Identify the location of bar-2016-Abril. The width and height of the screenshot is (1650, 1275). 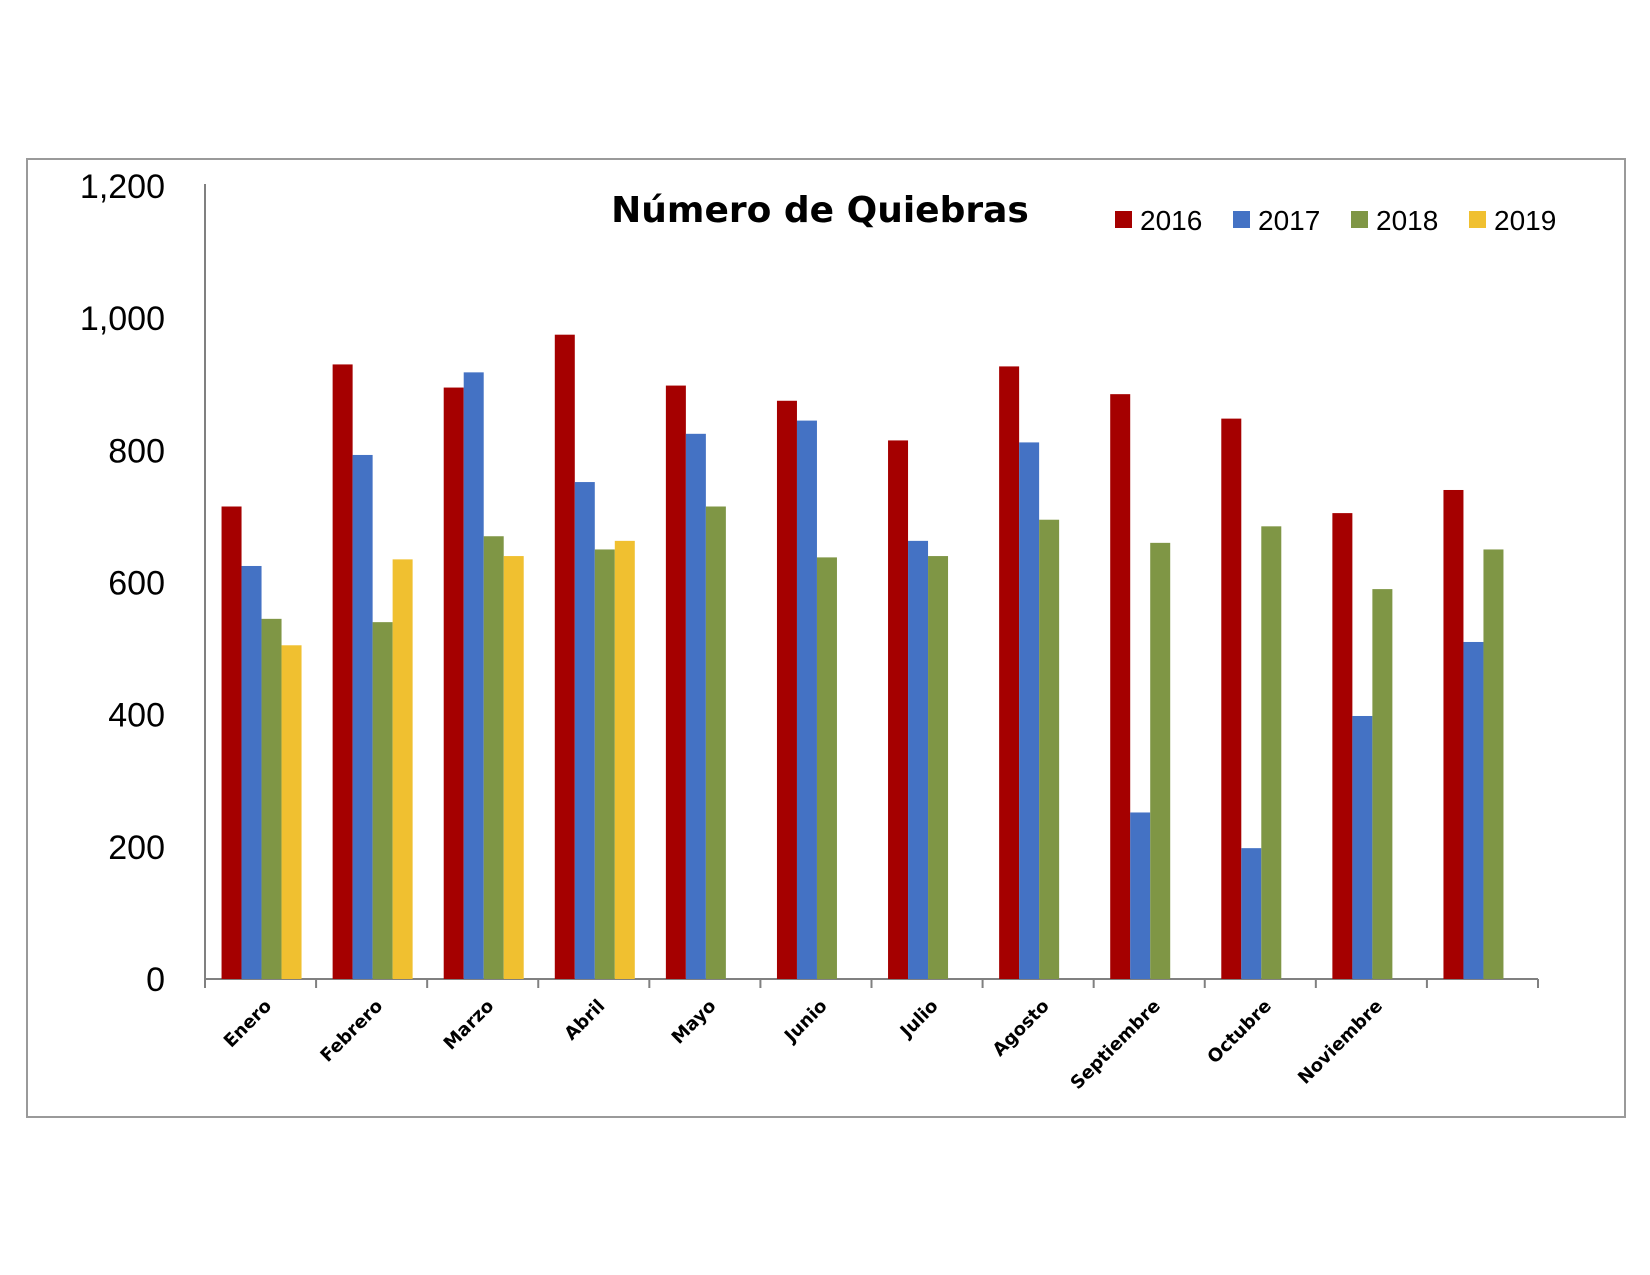
(564, 656).